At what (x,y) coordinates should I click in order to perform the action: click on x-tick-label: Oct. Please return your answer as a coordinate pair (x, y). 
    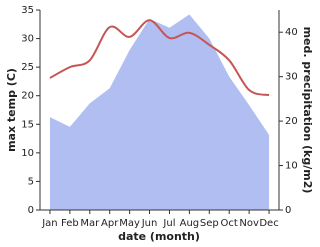
    Looking at the image, I should click on (229, 223).